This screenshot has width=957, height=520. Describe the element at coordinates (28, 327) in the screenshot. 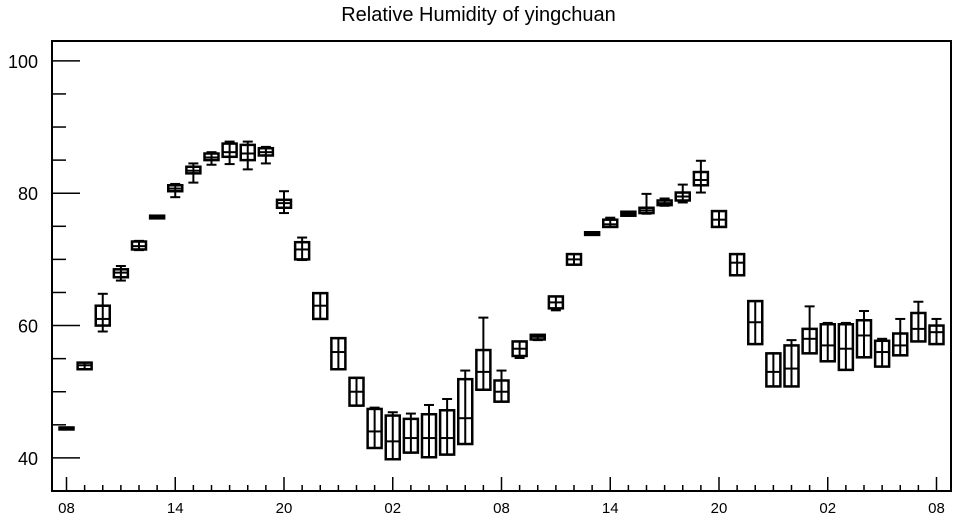

I see `y-tick-label: 60` at that location.